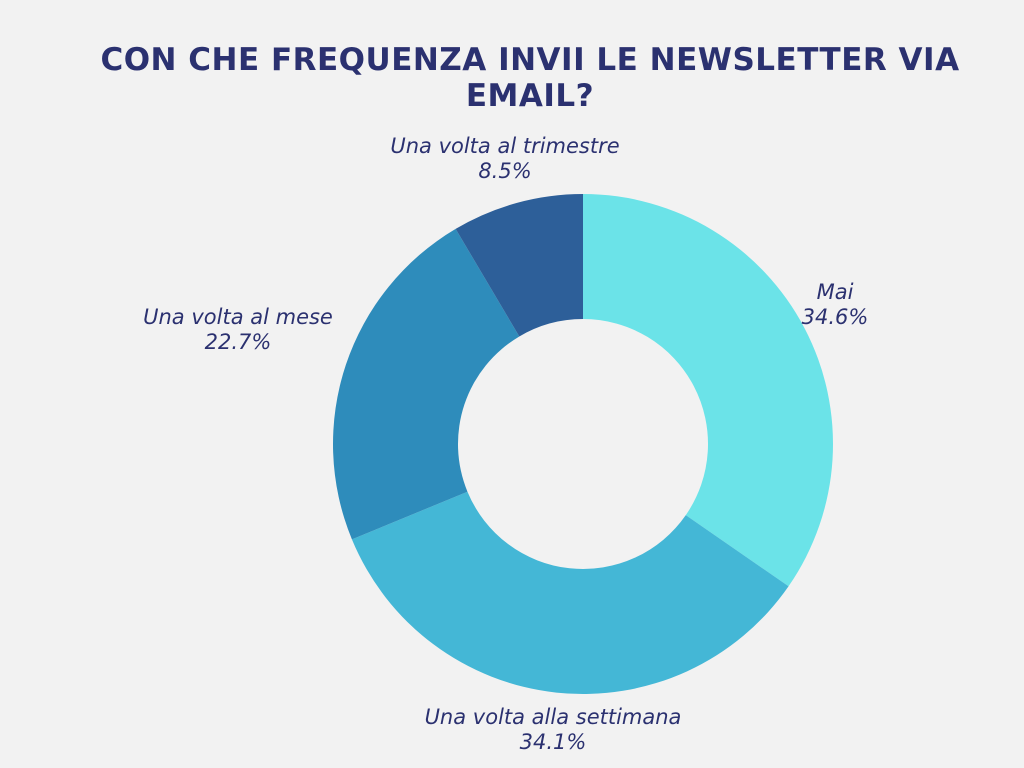 This screenshot has width=1024, height=768. I want to click on label-mese-value: 22.7%, so click(238, 342).